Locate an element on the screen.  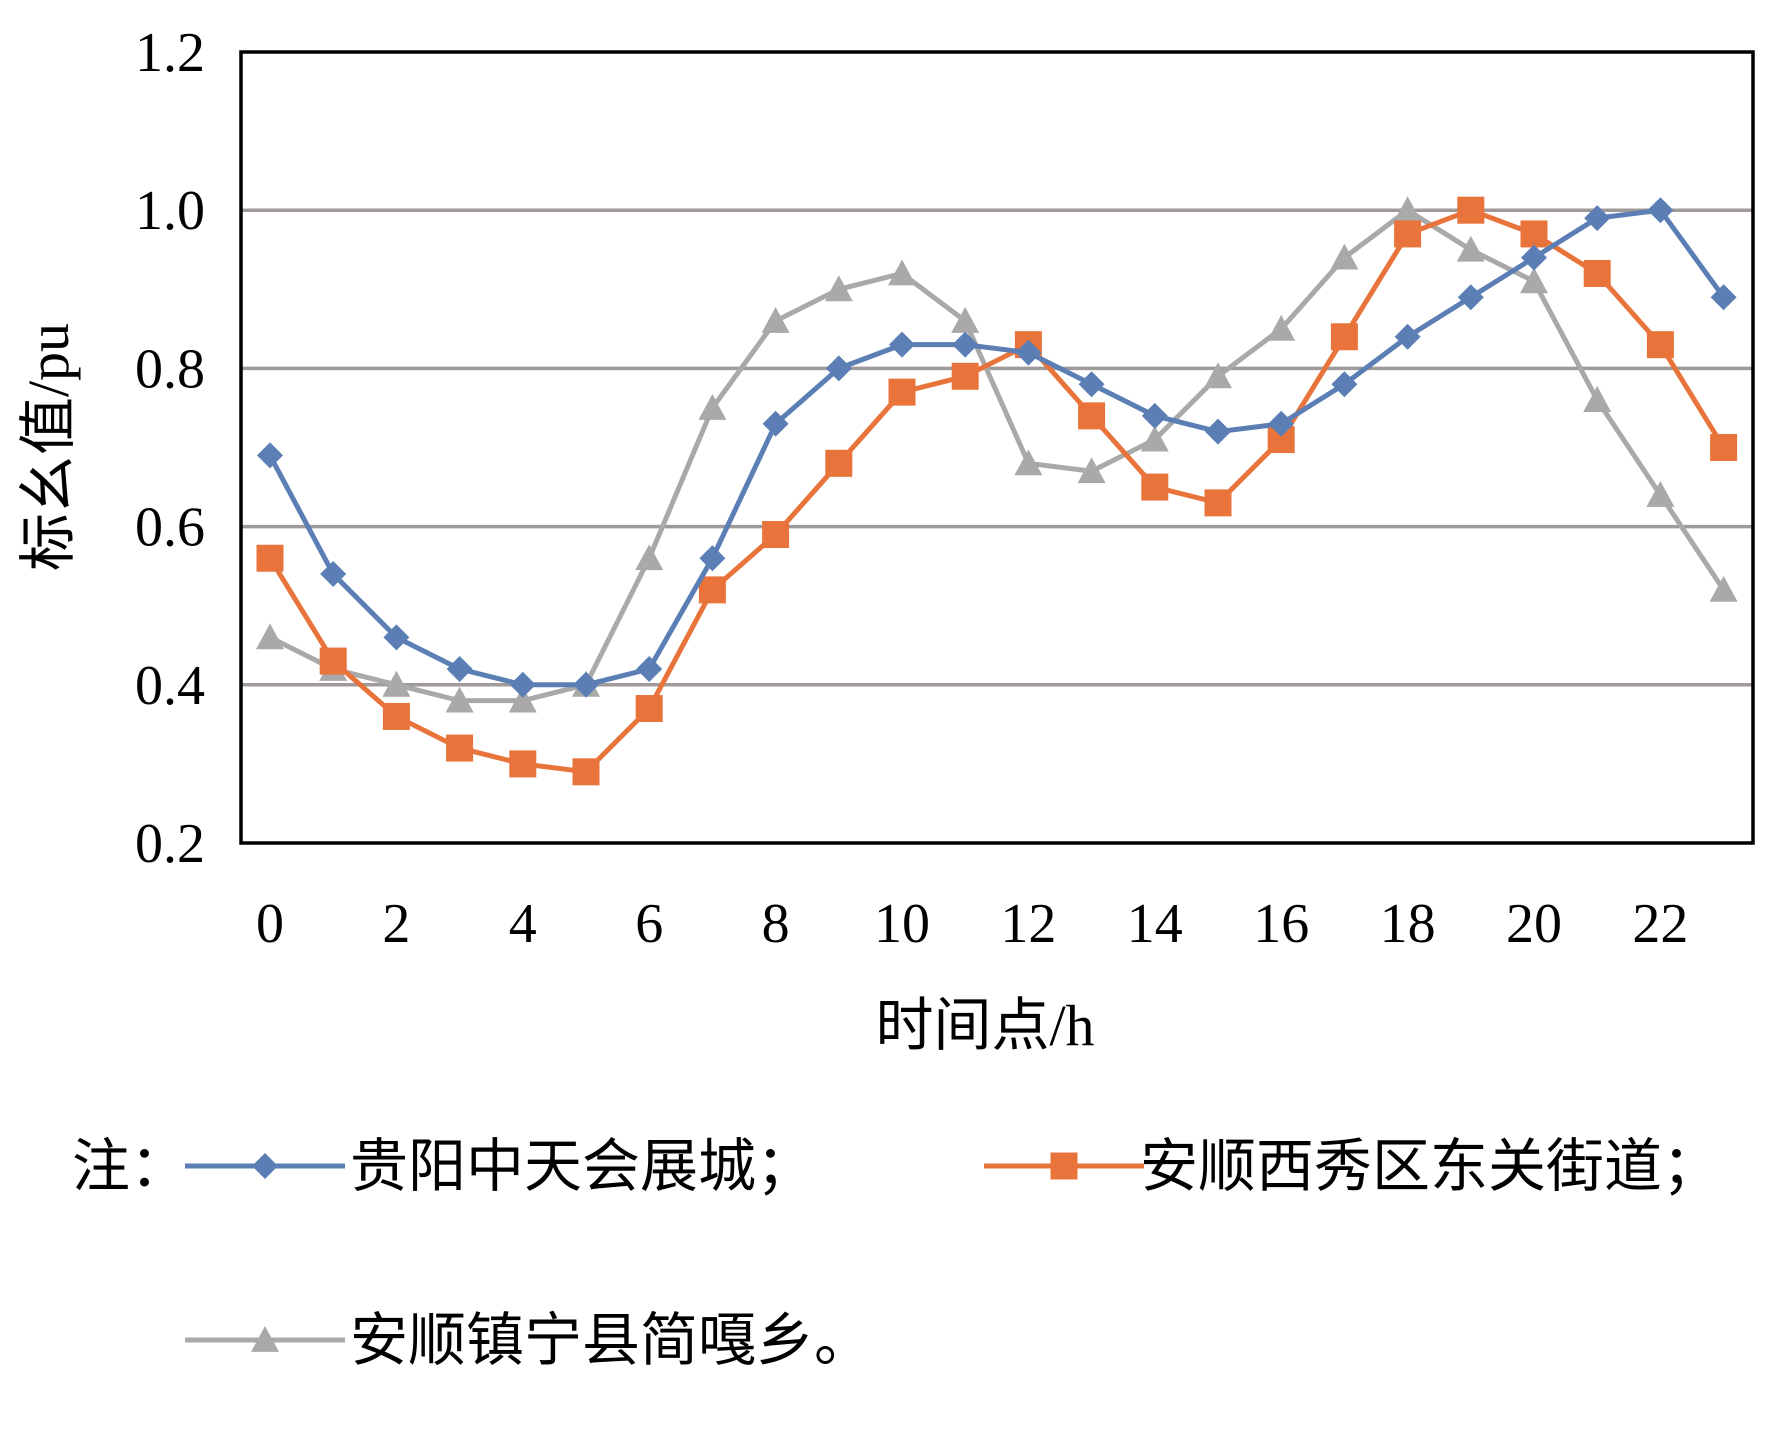
legend-entry: 安顺镇宁县简嘎乡。 is located at coordinates (528, 1340).